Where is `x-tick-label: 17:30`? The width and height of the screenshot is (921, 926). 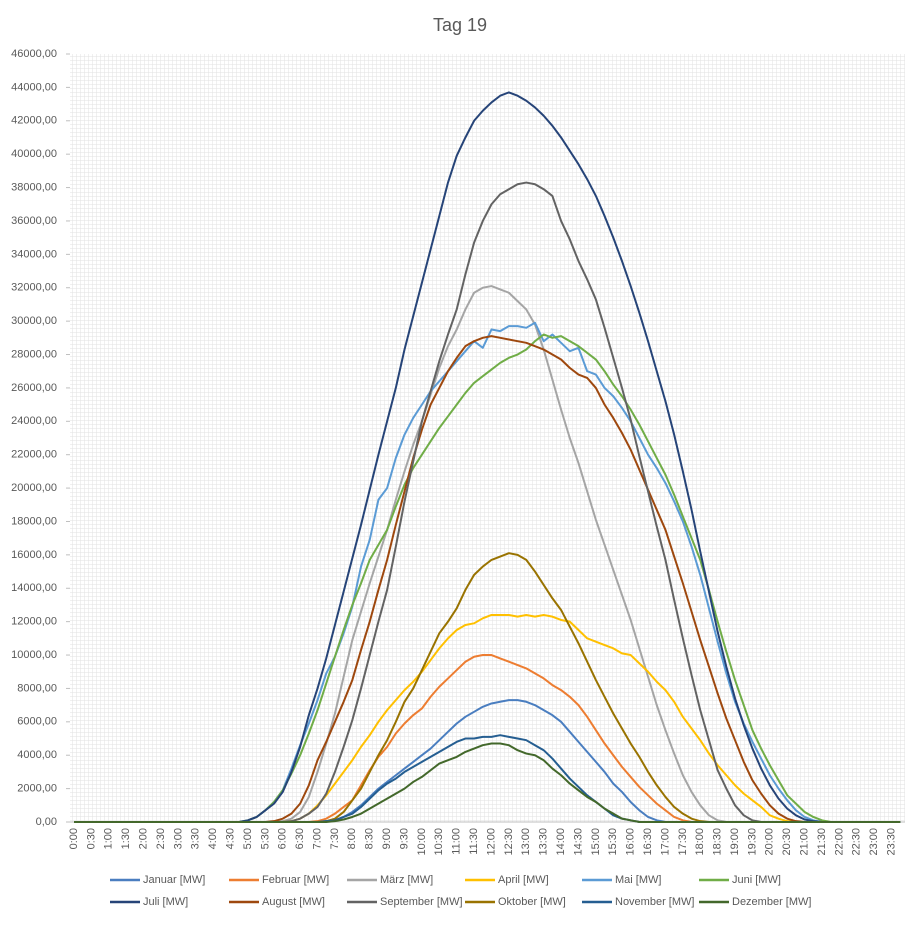 x-tick-label: 17:30 is located at coordinates (683, 842).